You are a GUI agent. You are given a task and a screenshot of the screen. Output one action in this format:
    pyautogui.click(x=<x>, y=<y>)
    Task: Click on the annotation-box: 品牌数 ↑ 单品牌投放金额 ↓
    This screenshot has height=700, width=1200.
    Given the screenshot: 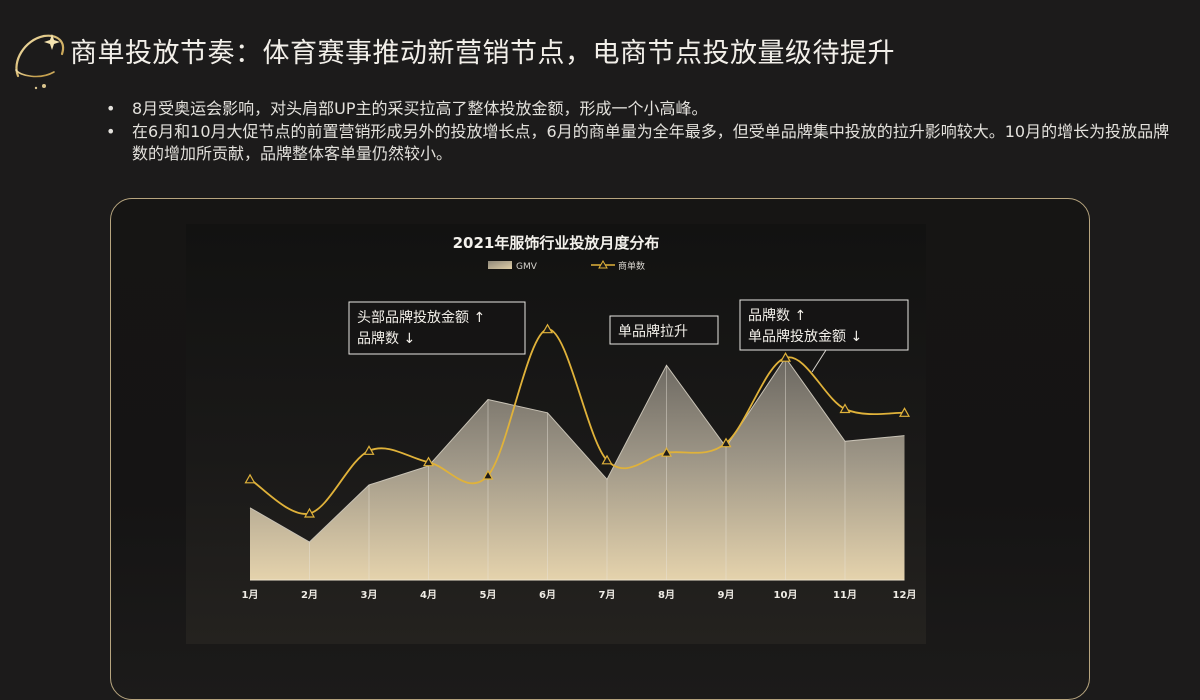 What is the action you would take?
    pyautogui.click(x=824, y=336)
    